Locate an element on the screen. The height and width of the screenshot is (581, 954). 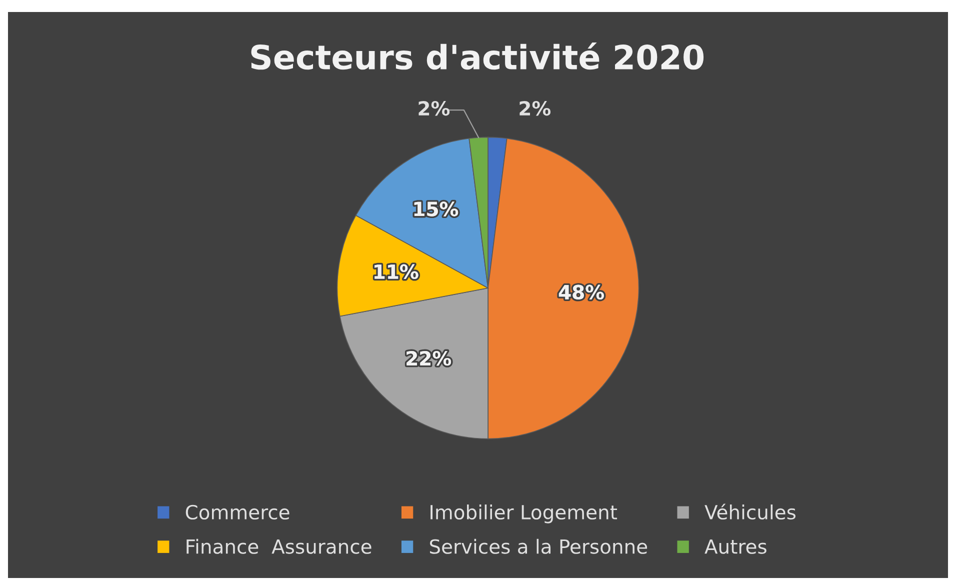
legend-label: Commerce is located at coordinates (238, 512).